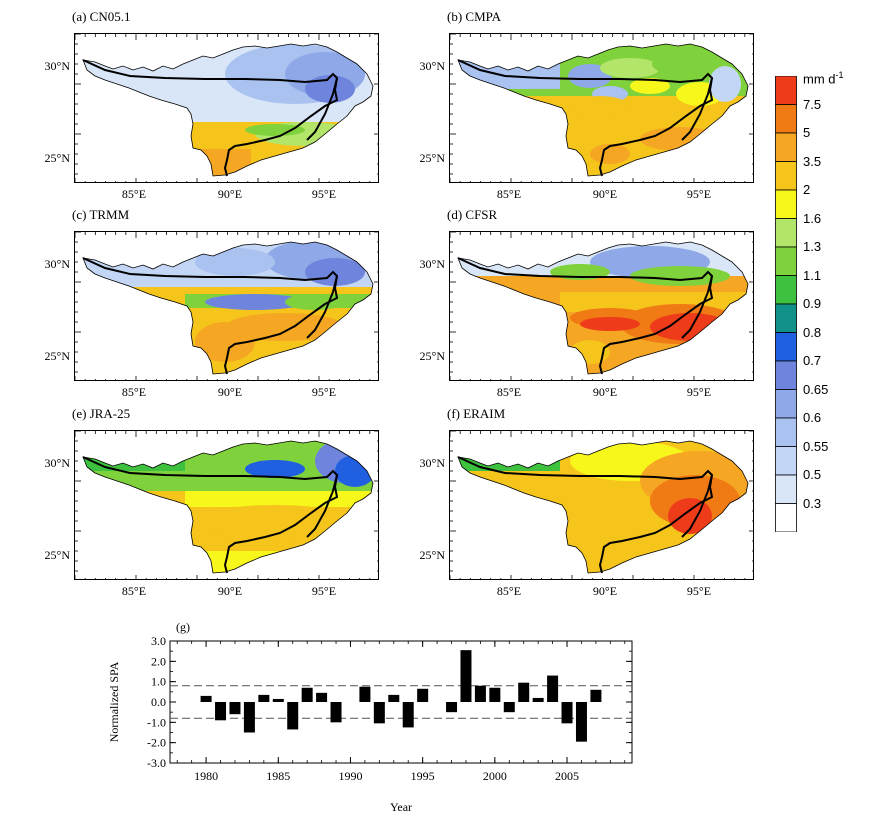 The image size is (871, 826). Describe the element at coordinates (221, 711) in the screenshot. I see `bar-1981` at that location.